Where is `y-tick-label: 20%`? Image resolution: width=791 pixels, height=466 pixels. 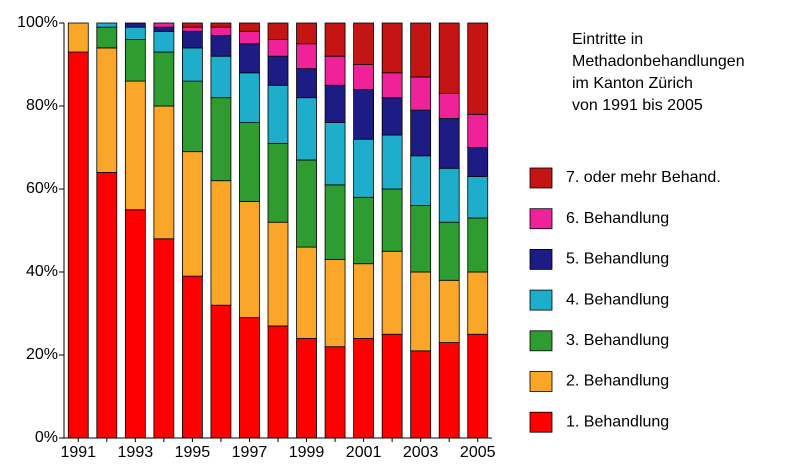 y-tick-label: 20% is located at coordinates (42, 354).